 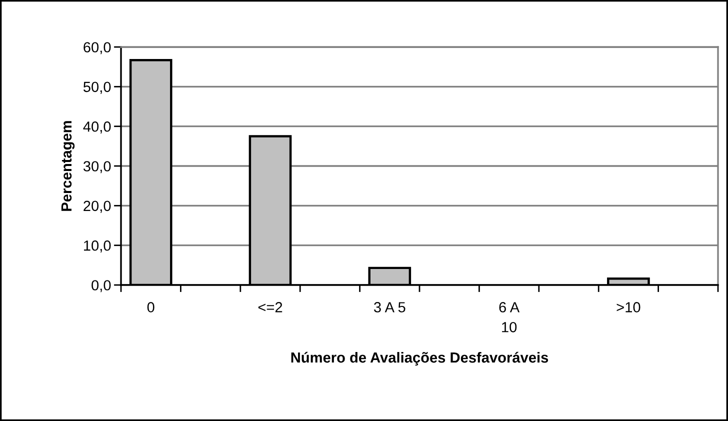 What do you see at coordinates (419, 359) in the screenshot?
I see `x-axis-title: Número de Avaliações Desfavoráveis` at bounding box center [419, 359].